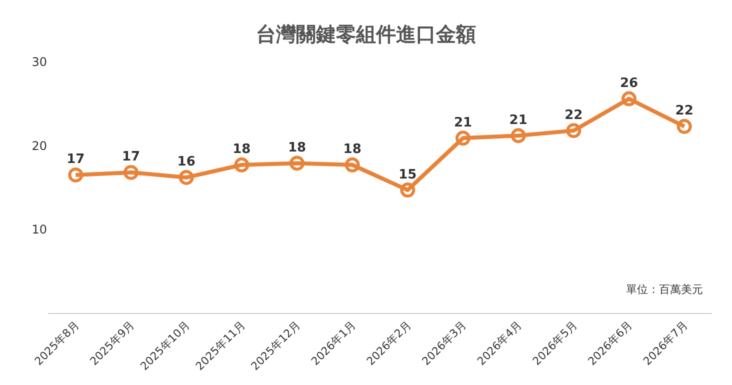 This screenshot has width=732, height=385. Describe the element at coordinates (39, 145) in the screenshot. I see `y-tick-label: 20` at that location.